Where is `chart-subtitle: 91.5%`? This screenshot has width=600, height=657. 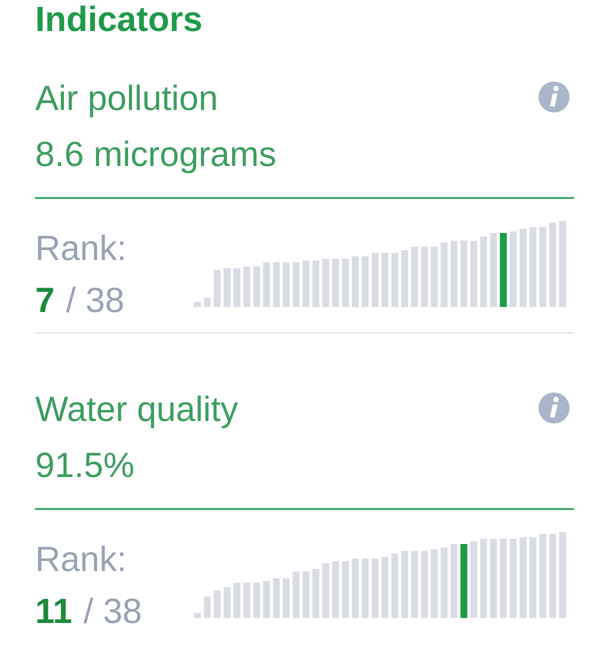
chart-subtitle: 91.5% is located at coordinates (85, 465).